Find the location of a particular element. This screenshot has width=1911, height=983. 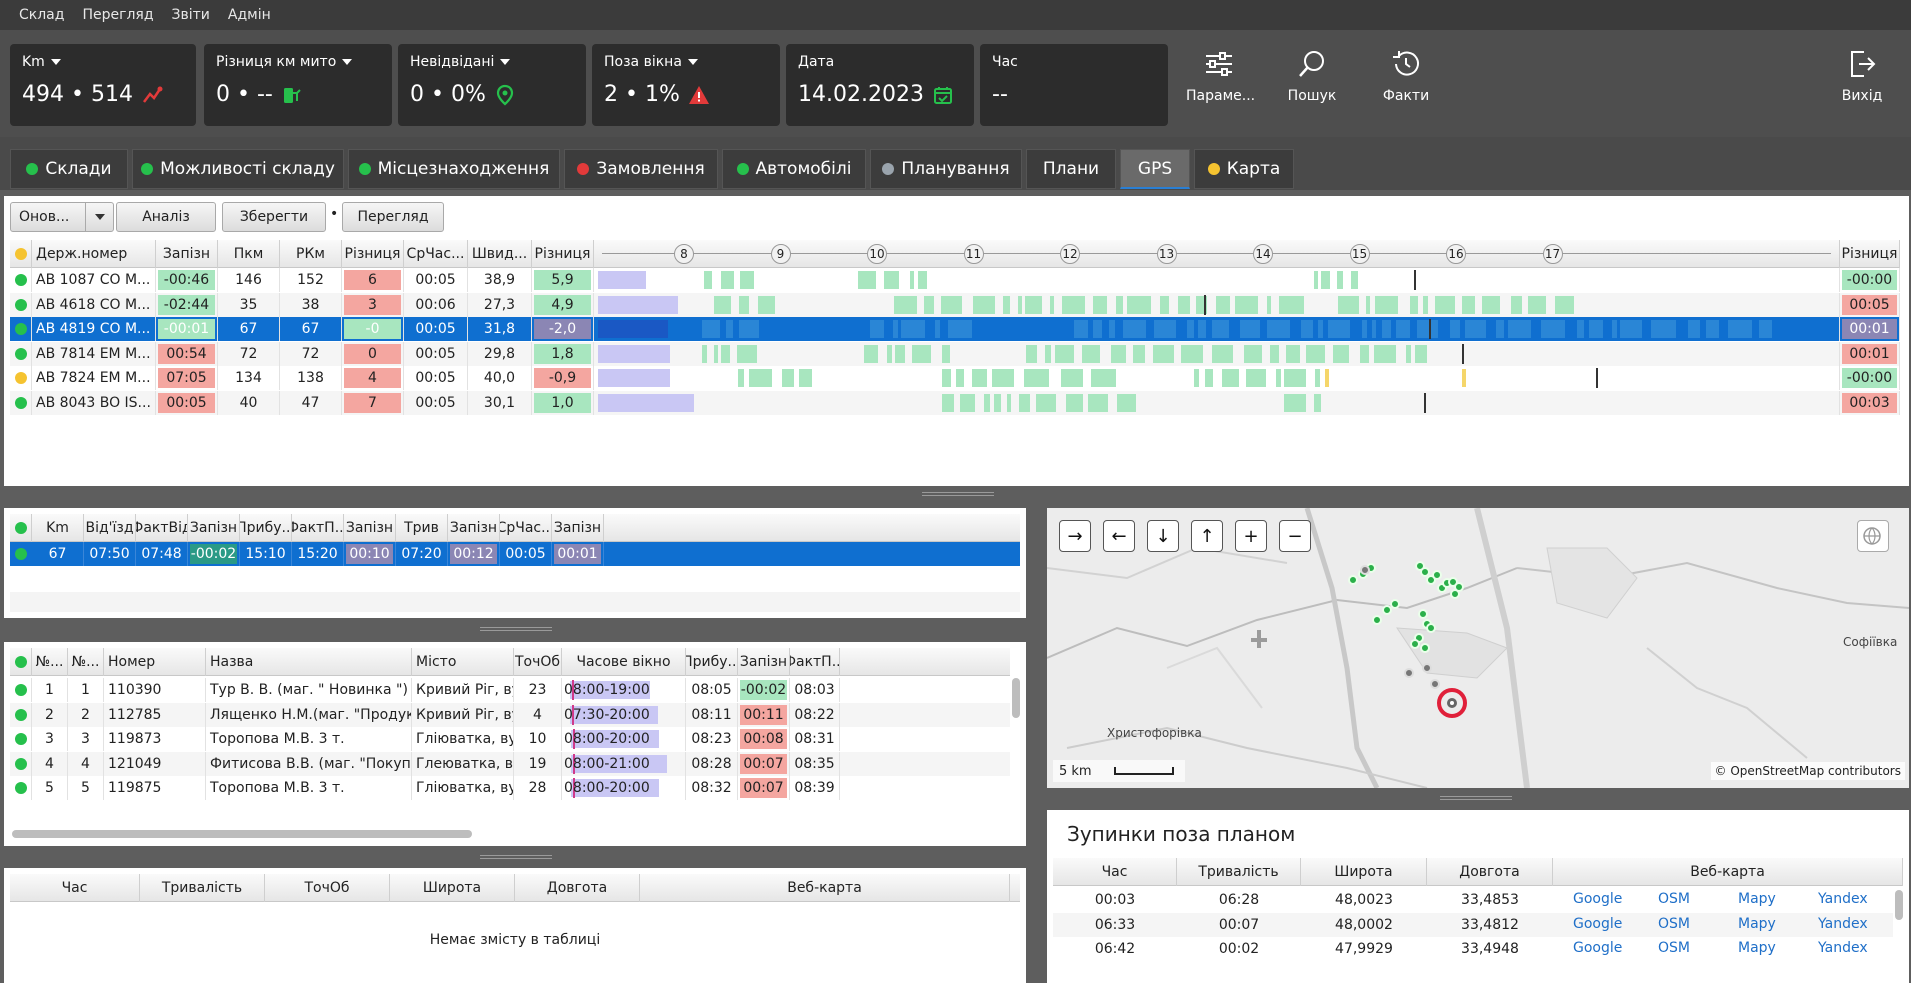

stops-col-header: Назва is located at coordinates (309, 662).